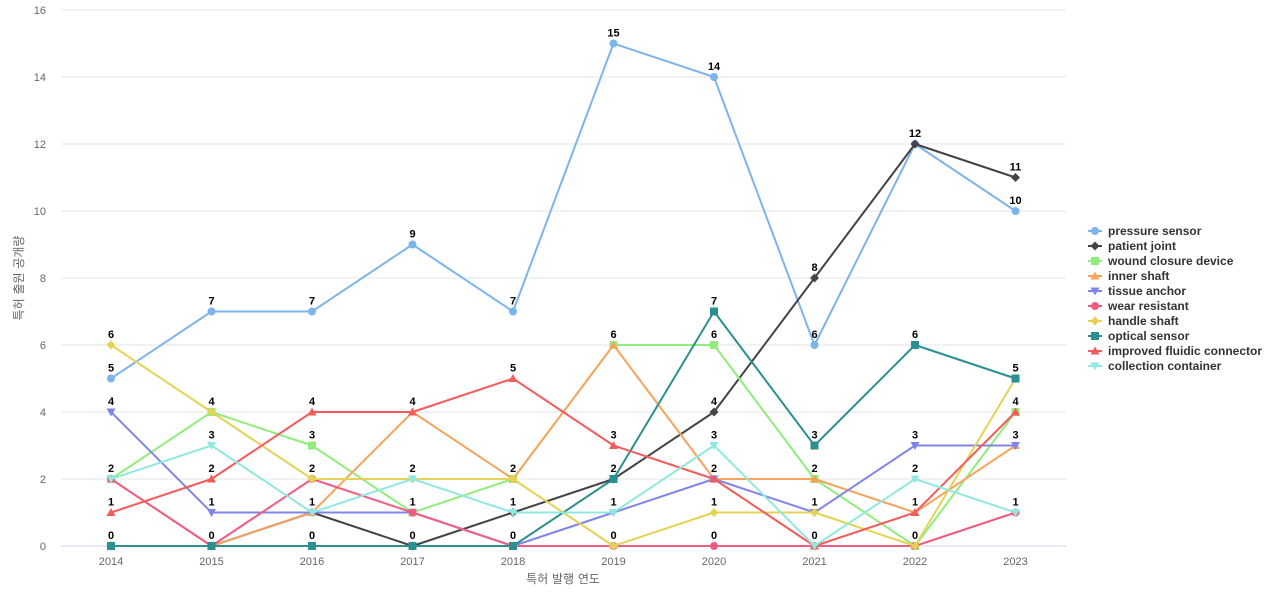 The width and height of the screenshot is (1280, 600). Describe the element at coordinates (43, 413) in the screenshot. I see `y-tick-label: 4` at that location.